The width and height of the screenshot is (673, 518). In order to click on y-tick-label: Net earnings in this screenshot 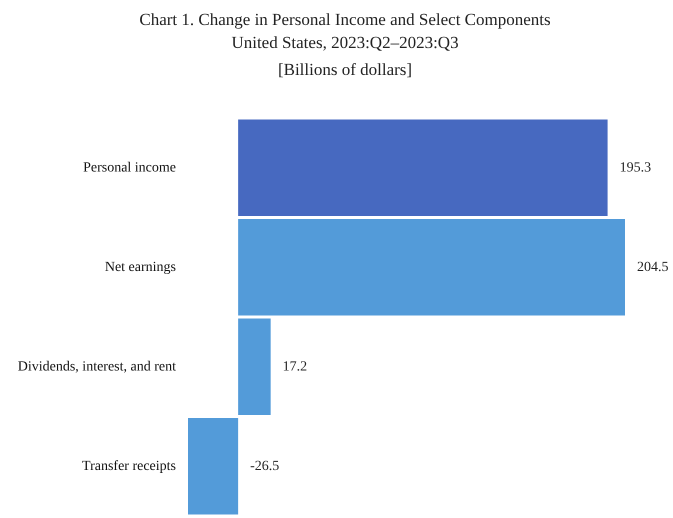, I will do `click(140, 267)`.